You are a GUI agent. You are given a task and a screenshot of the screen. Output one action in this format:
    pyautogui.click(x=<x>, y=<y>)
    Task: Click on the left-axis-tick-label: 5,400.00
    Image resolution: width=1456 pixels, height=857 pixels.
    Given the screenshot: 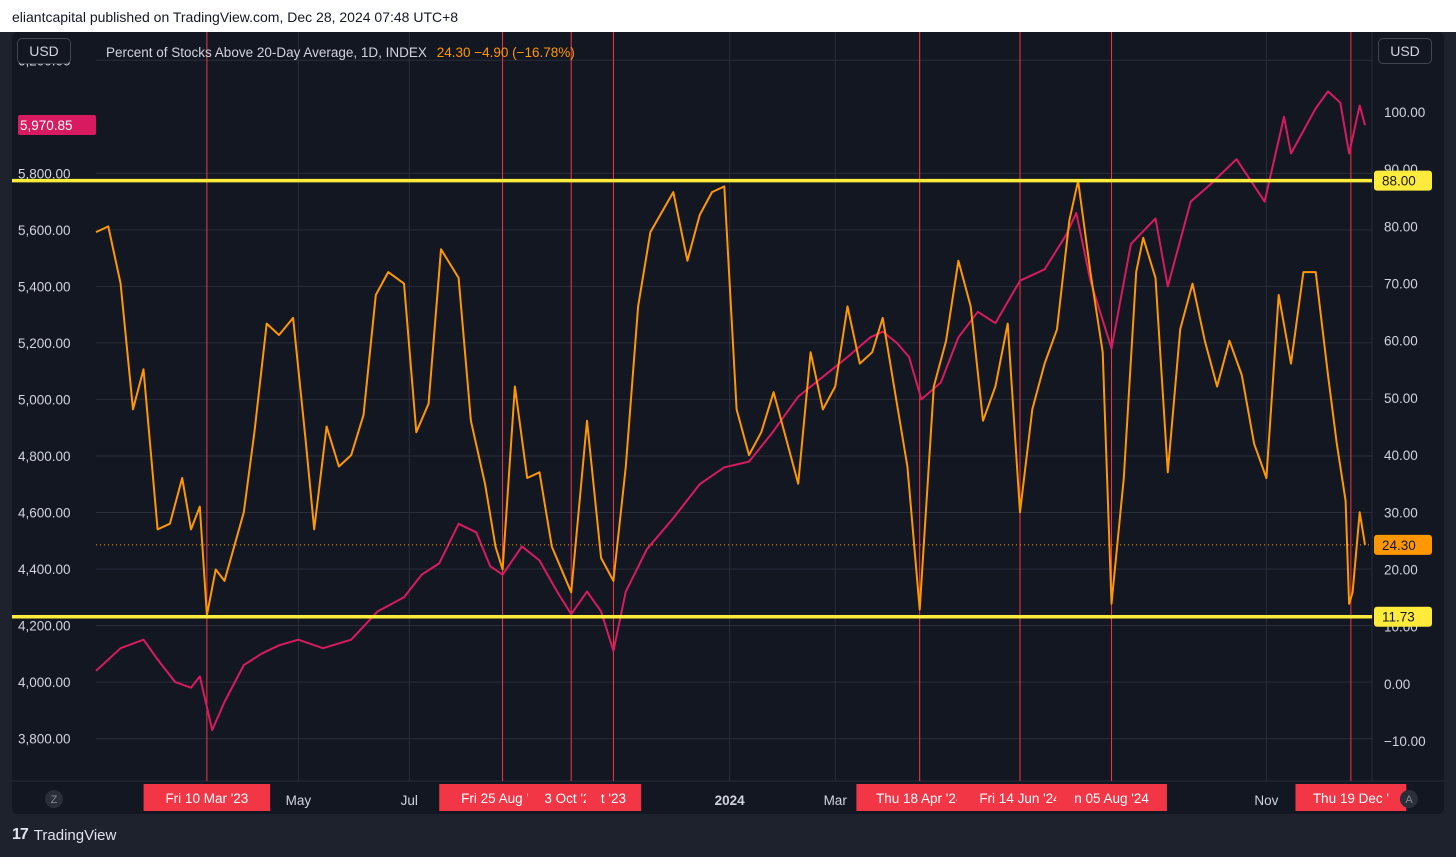 What is the action you would take?
    pyautogui.click(x=44, y=286)
    